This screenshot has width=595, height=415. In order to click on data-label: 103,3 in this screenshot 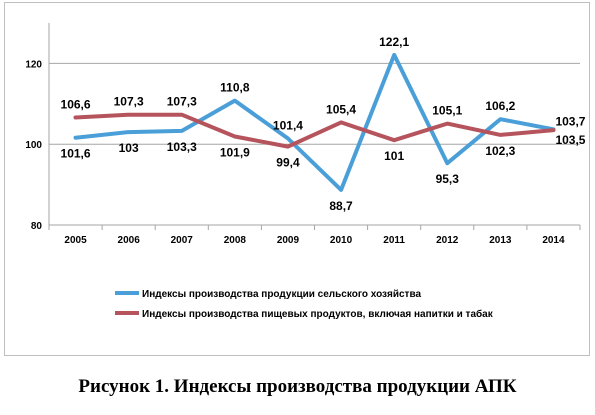, I will do `click(182, 147)`.